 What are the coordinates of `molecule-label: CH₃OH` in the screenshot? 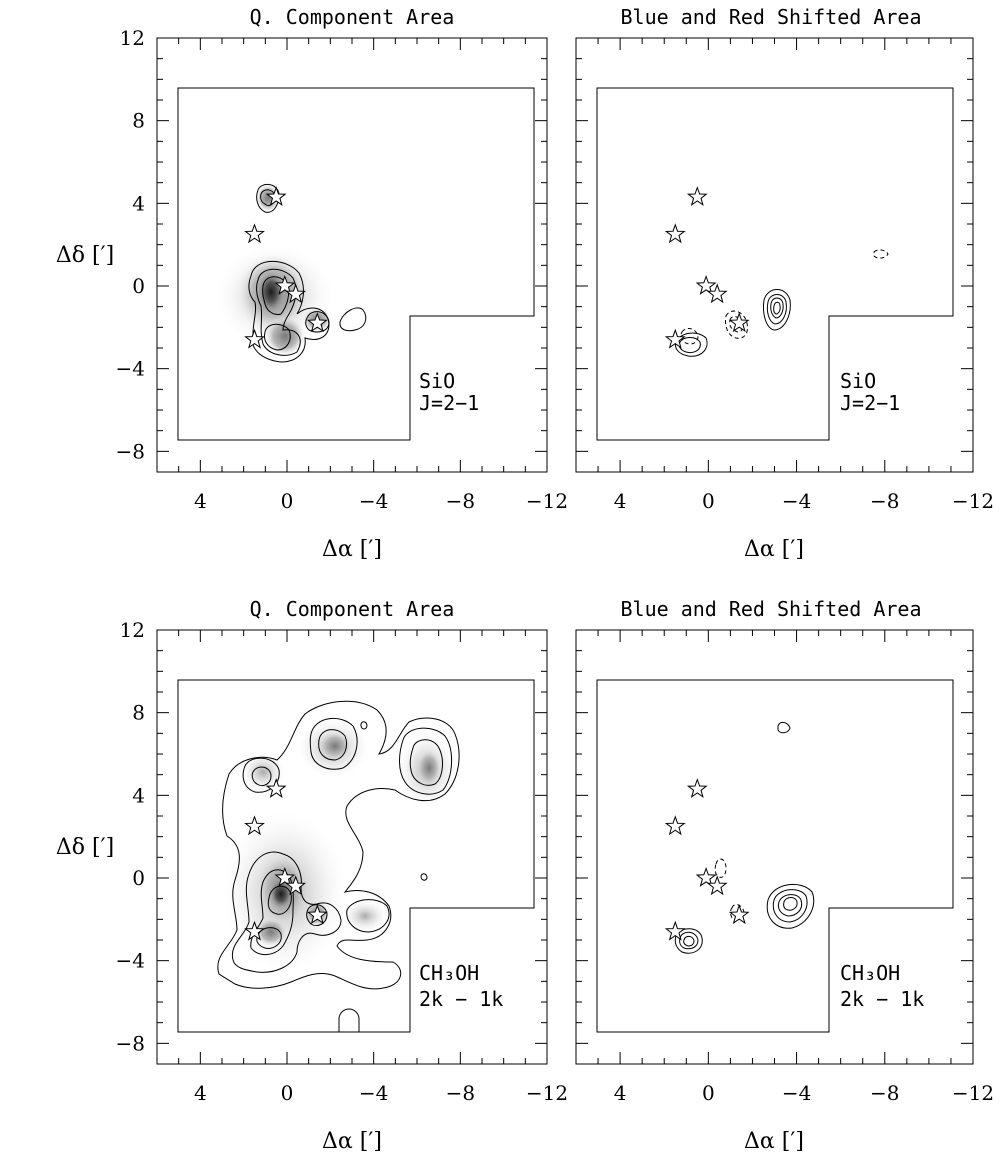 It's located at (449, 973).